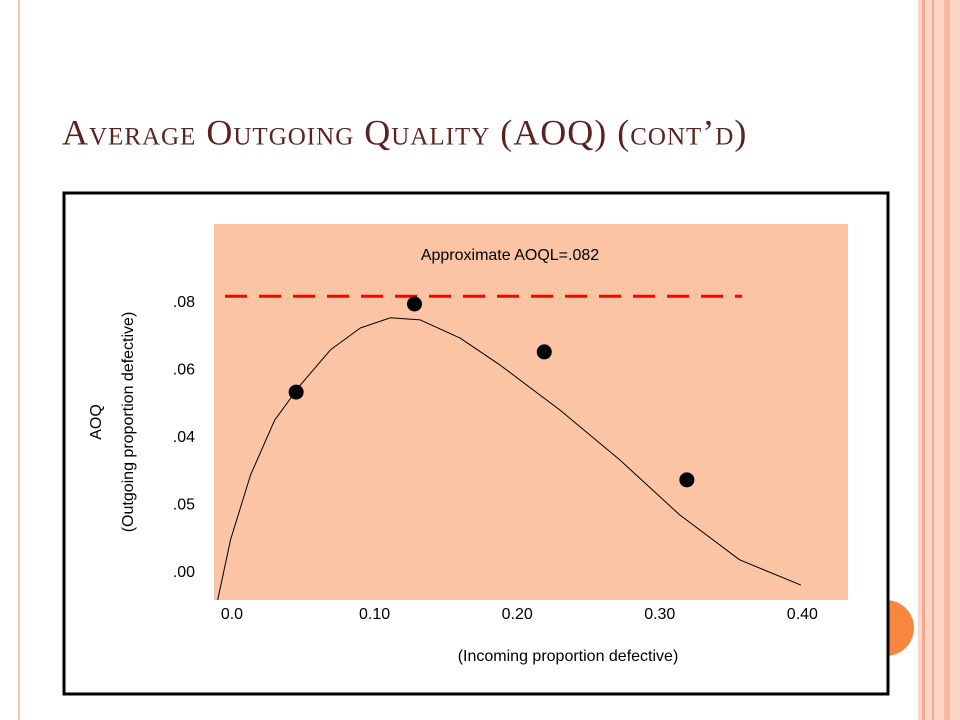 The image size is (960, 720). Describe the element at coordinates (232, 614) in the screenshot. I see `x-tick-label: 0.0` at that location.